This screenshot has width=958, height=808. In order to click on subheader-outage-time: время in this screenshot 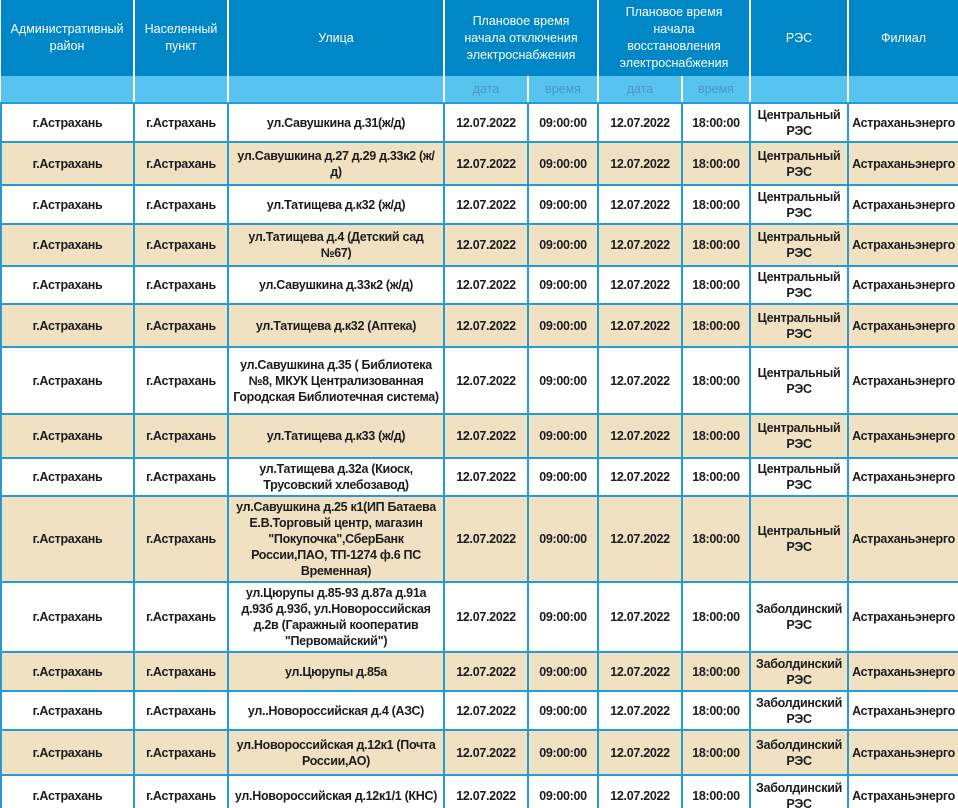, I will do `click(562, 90)`.